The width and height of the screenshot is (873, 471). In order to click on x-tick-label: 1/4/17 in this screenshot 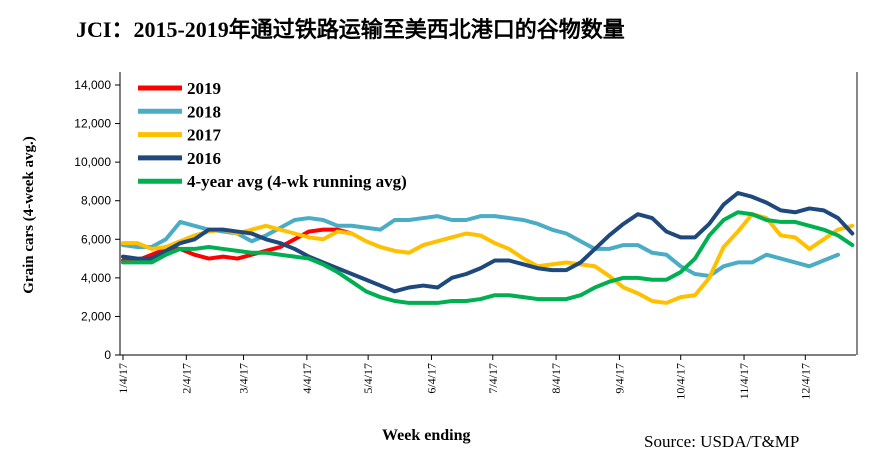, I will do `click(123, 378)`.